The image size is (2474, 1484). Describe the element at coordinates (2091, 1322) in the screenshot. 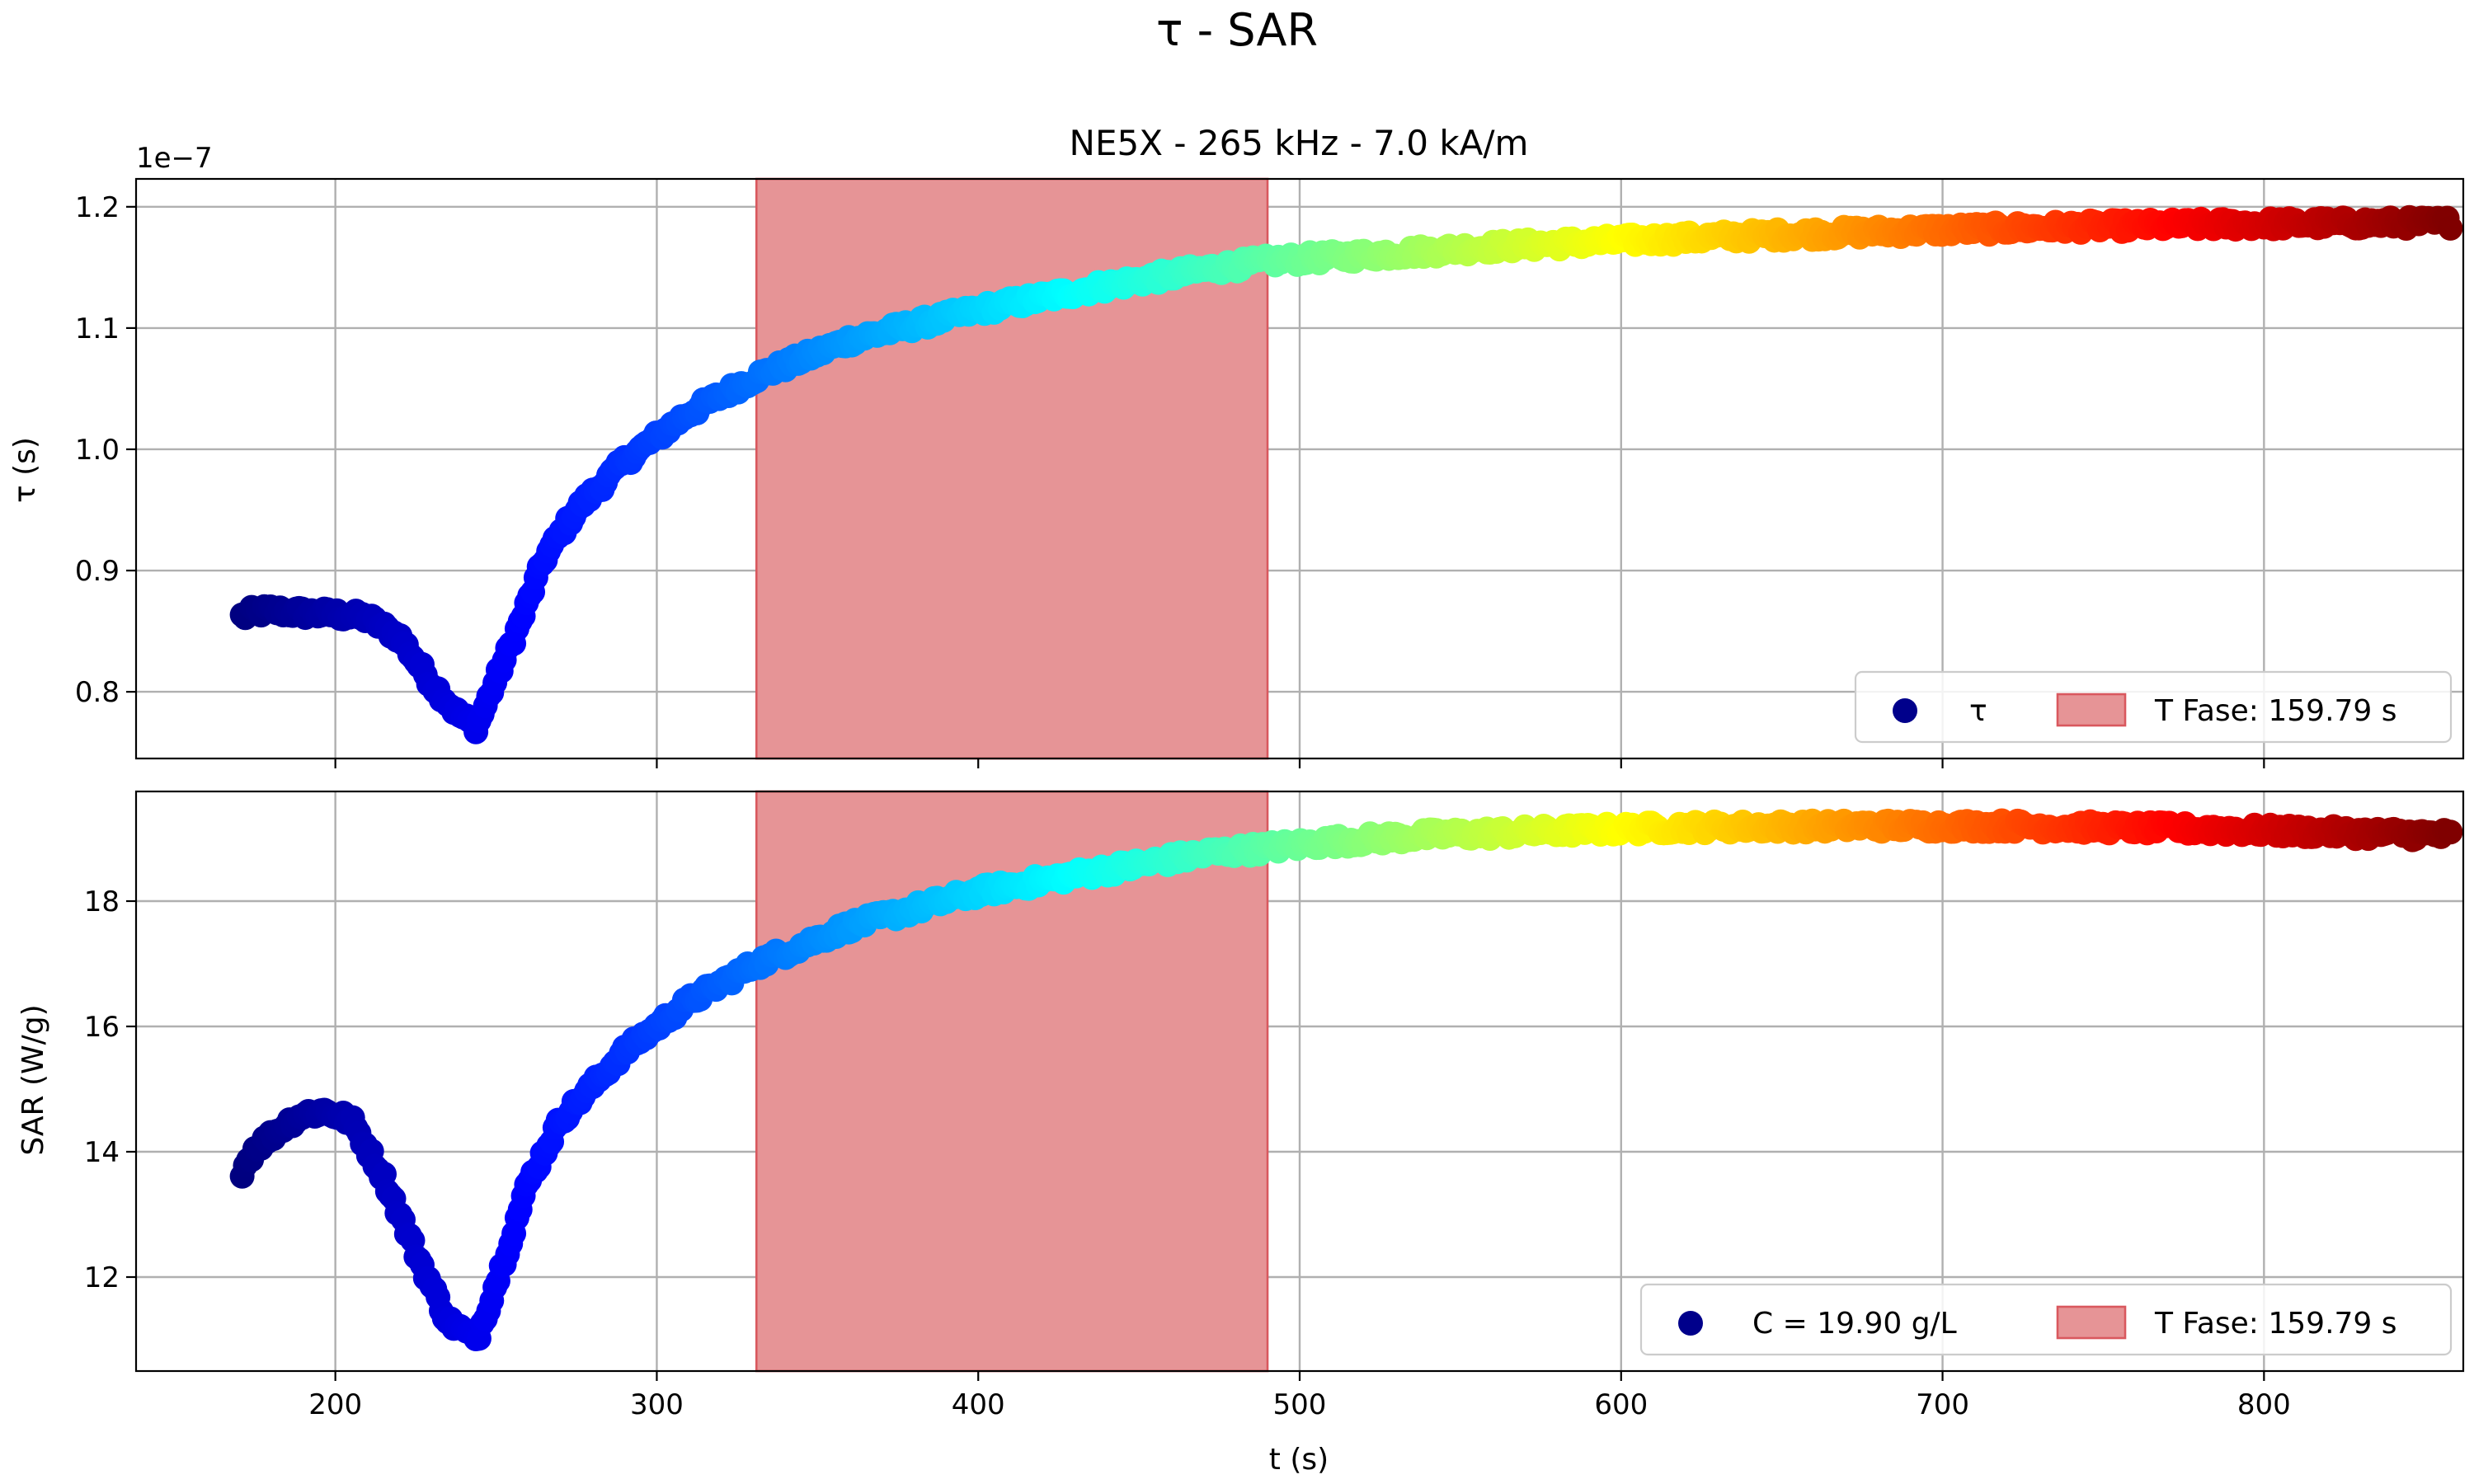

I see `sar-legend-span-patch` at that location.